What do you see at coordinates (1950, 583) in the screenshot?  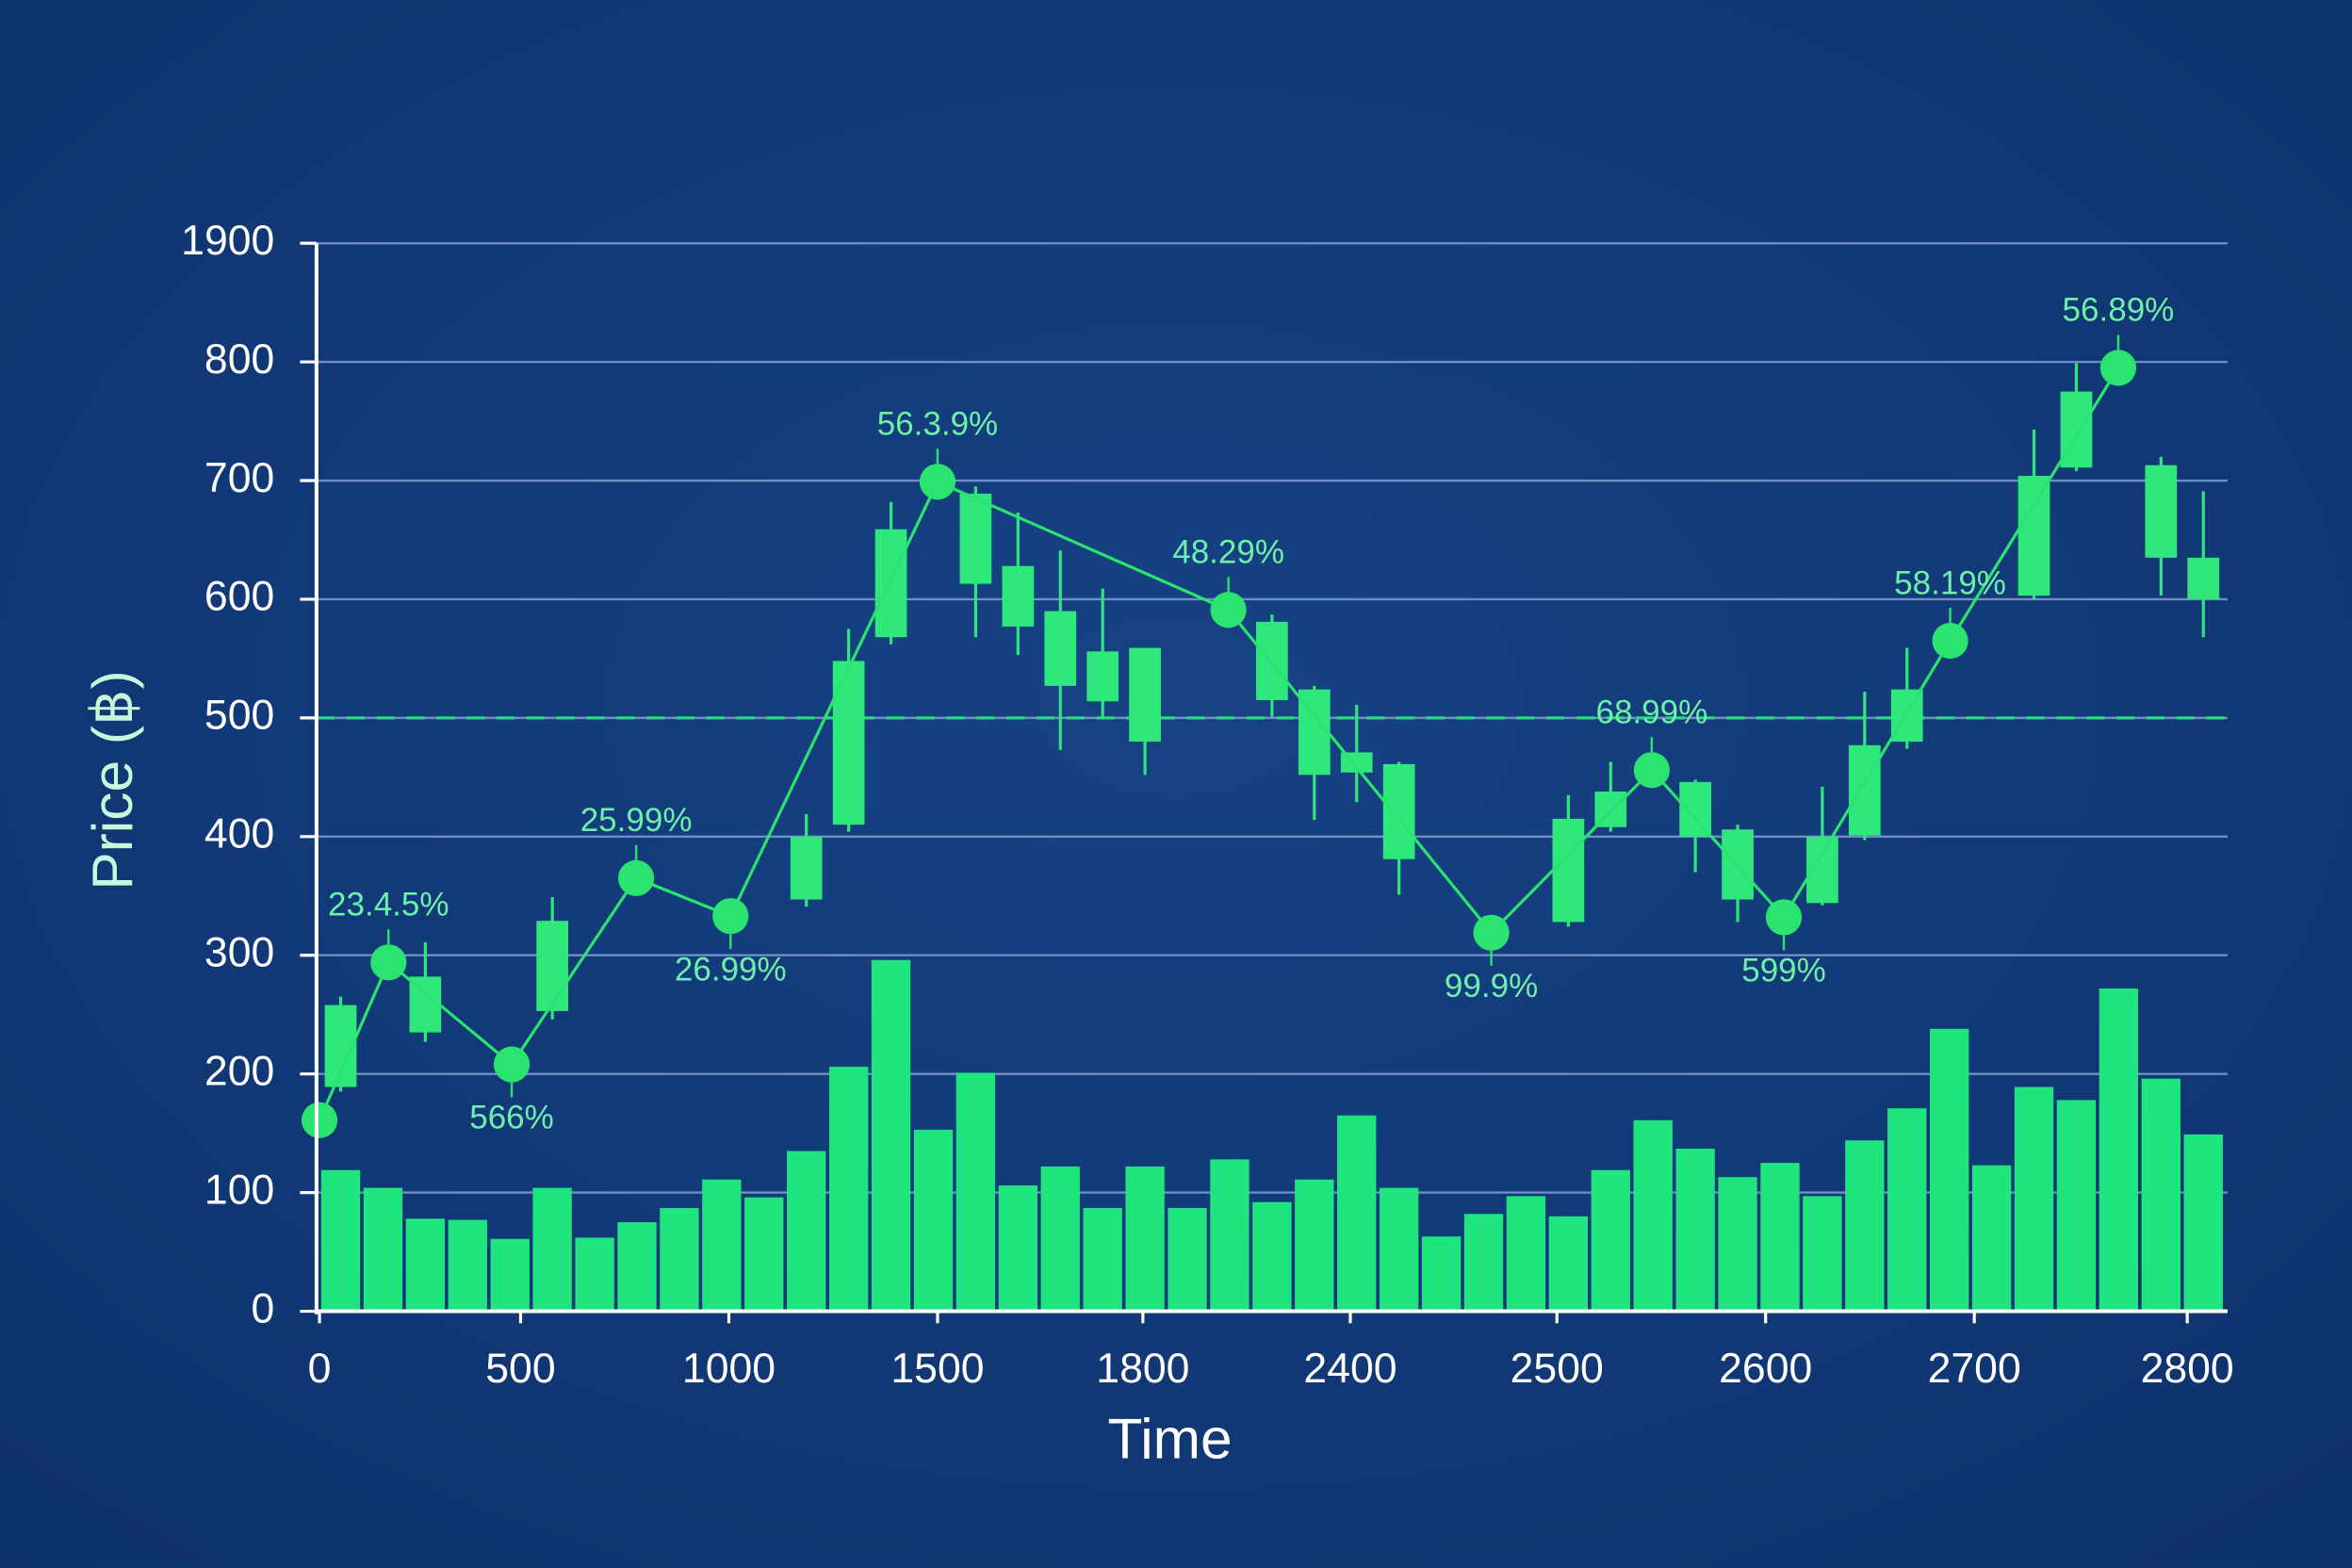 I see `marker-label: 58.19%` at bounding box center [1950, 583].